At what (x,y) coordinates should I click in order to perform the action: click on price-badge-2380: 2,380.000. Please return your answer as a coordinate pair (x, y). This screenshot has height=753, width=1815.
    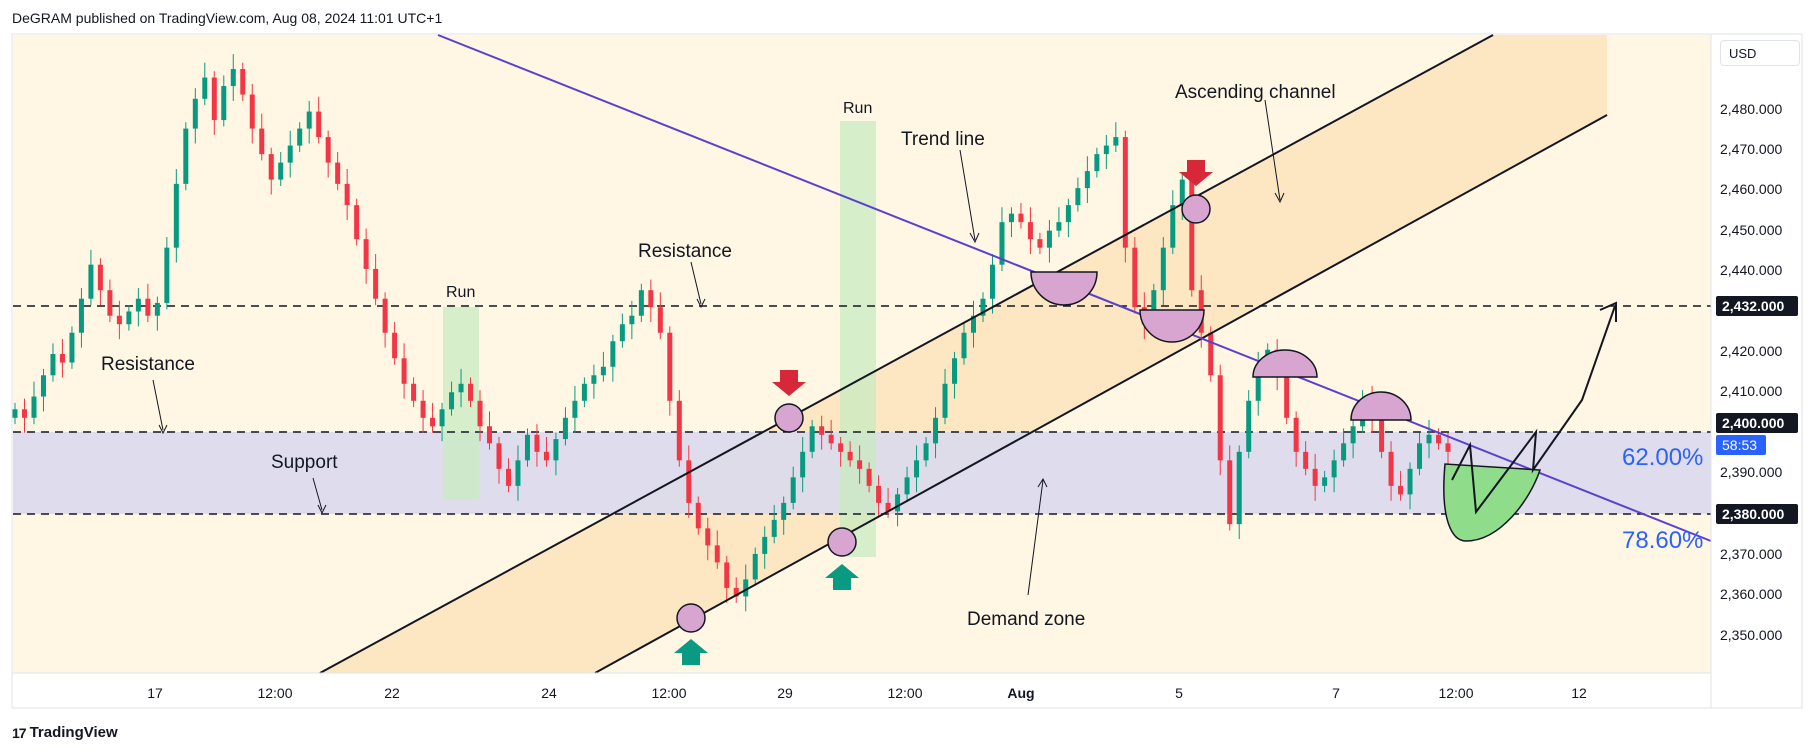
    Looking at the image, I should click on (1757, 514).